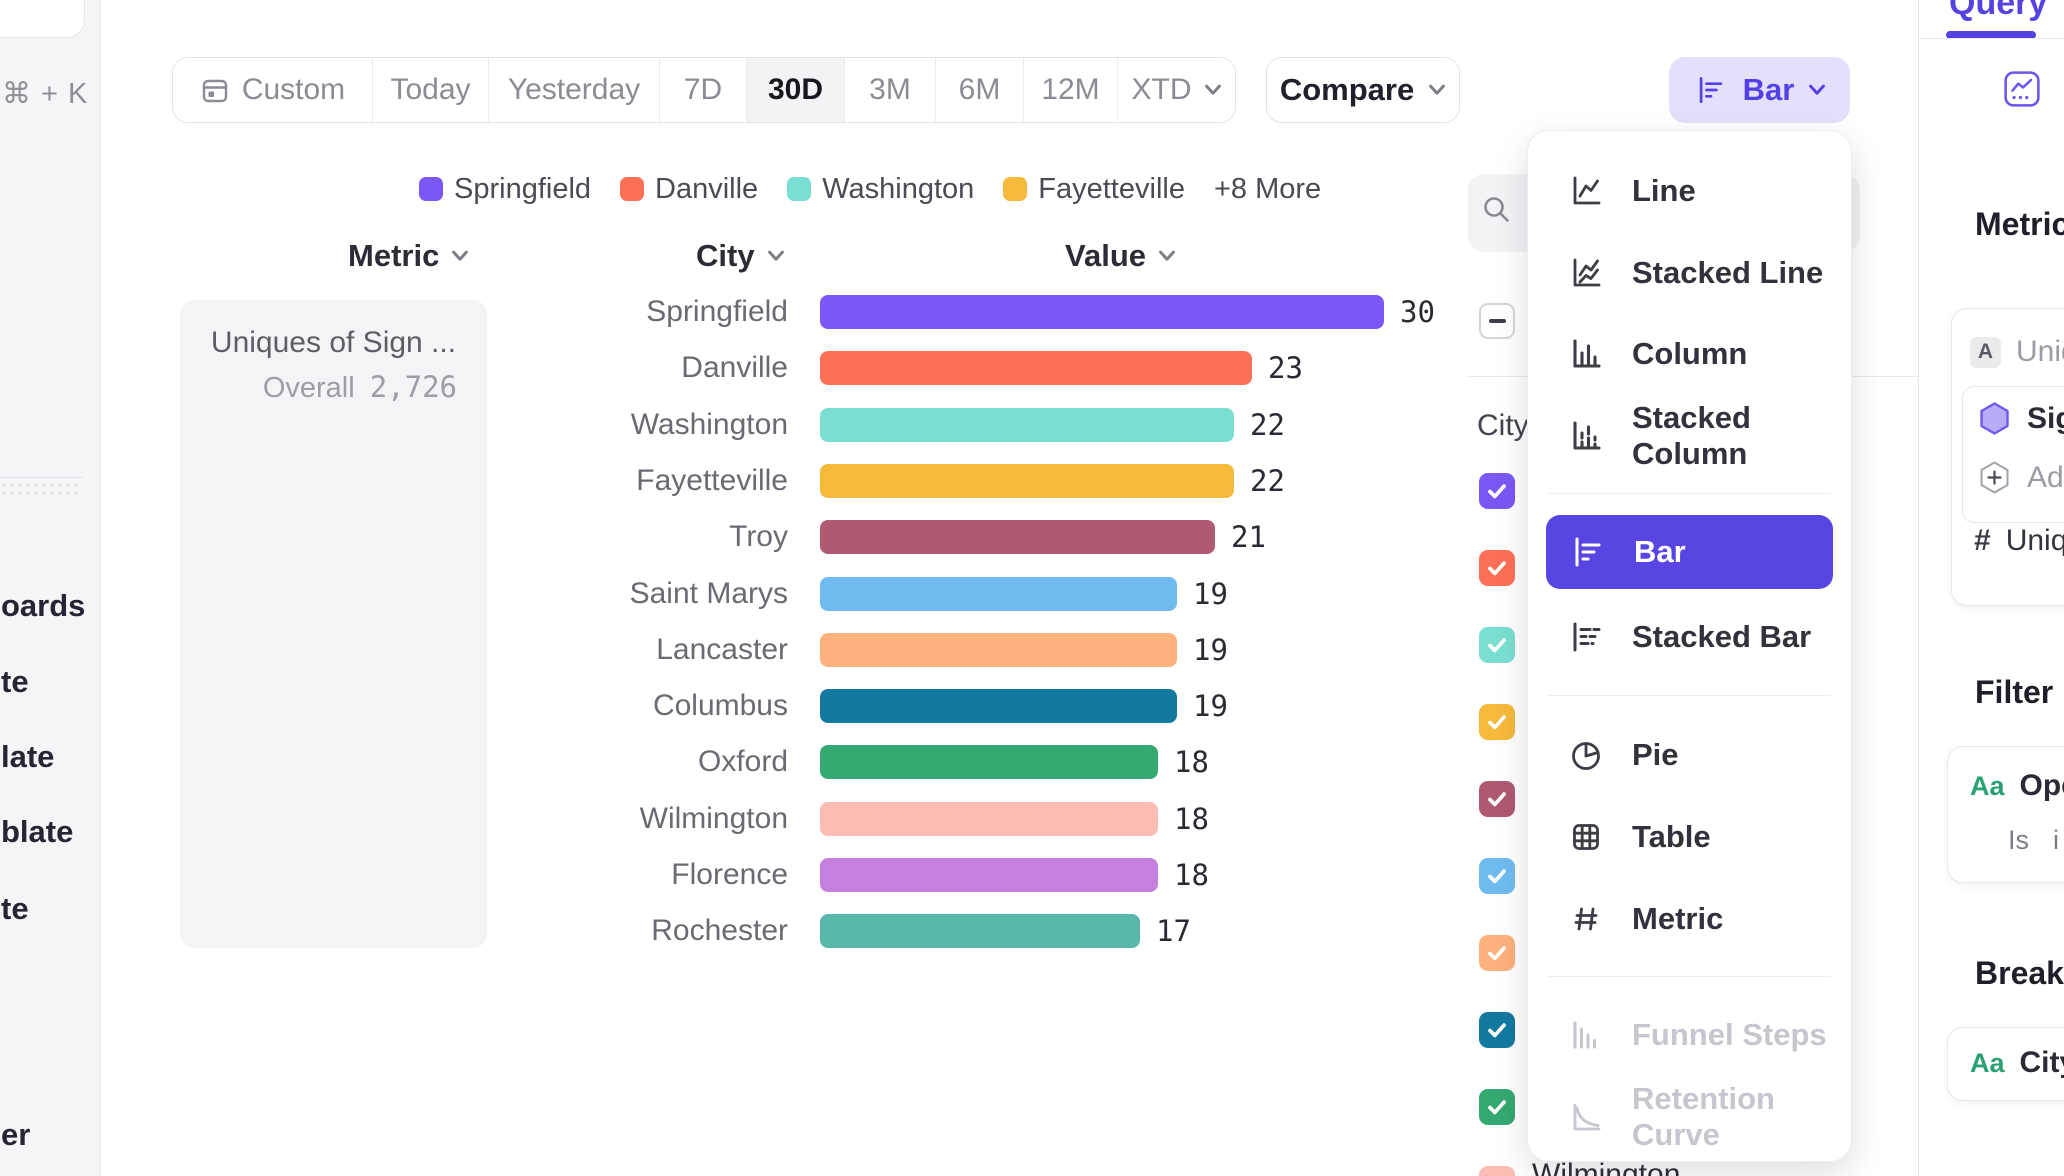 The width and height of the screenshot is (2064, 1176). I want to click on legend-item: Washington, so click(880, 189).